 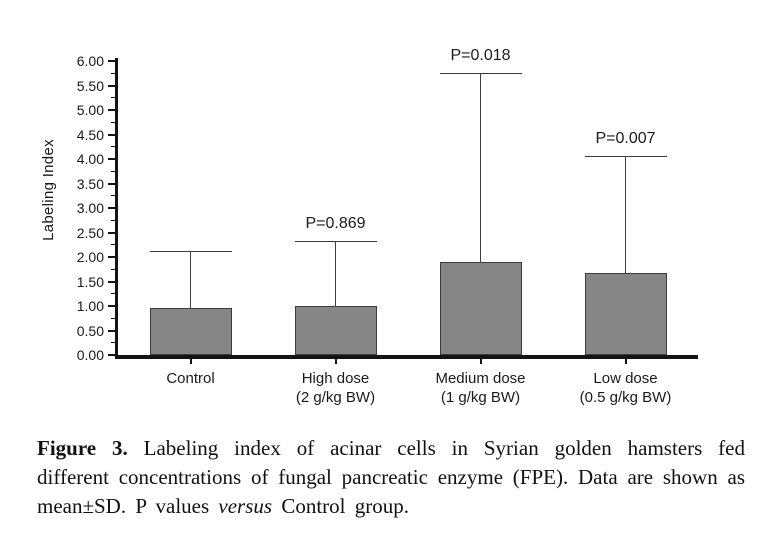 I want to click on error-bar-line-high-dose, so click(x=335, y=273).